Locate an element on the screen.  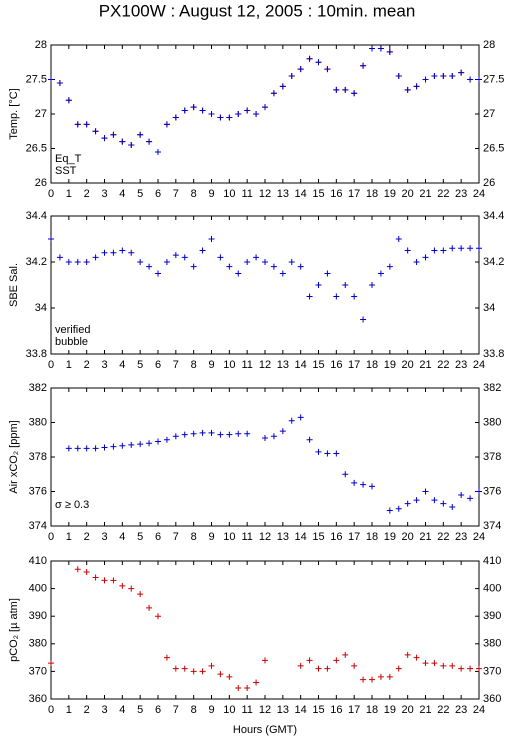
y-tick-label: 34.4 is located at coordinates (493, 216).